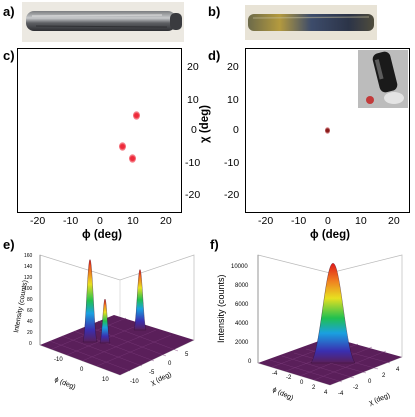 The height and width of the screenshot is (417, 415). I want to click on plot-e-ztick-20: 20, so click(30, 333).